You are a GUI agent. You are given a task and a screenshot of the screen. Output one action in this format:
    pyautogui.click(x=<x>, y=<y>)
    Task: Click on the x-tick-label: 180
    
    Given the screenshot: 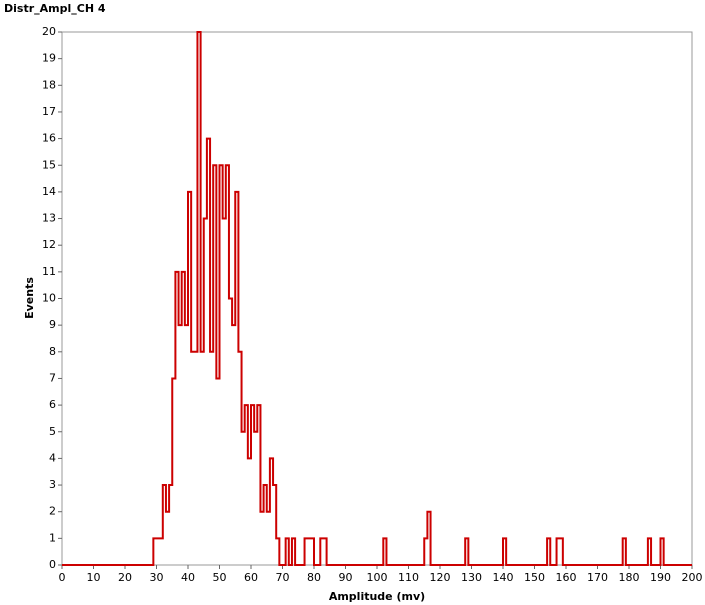 What is the action you would take?
    pyautogui.click(x=629, y=577)
    